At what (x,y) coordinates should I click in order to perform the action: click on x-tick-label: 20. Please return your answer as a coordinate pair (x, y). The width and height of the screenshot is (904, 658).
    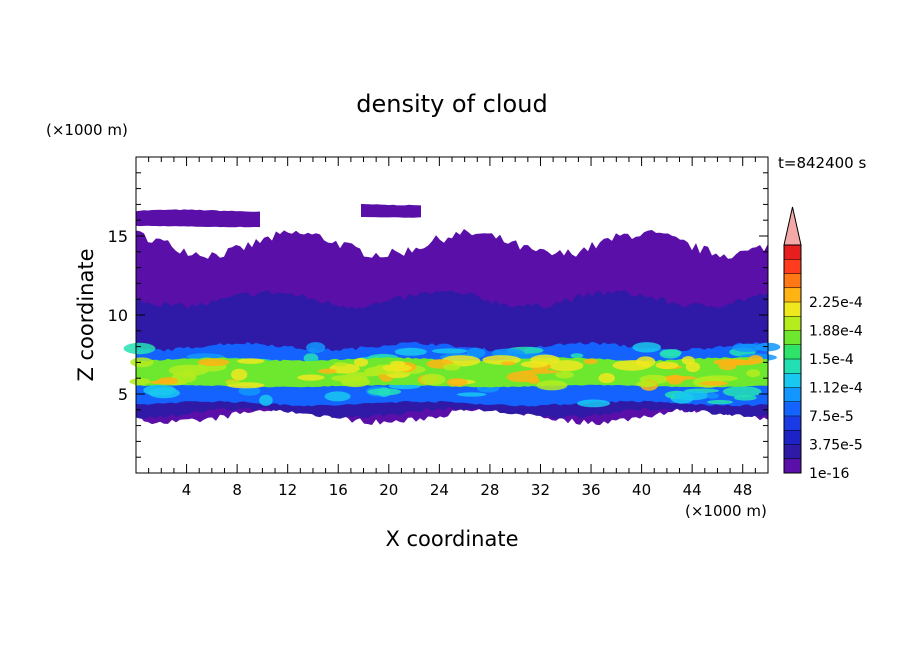
    Looking at the image, I should click on (388, 490).